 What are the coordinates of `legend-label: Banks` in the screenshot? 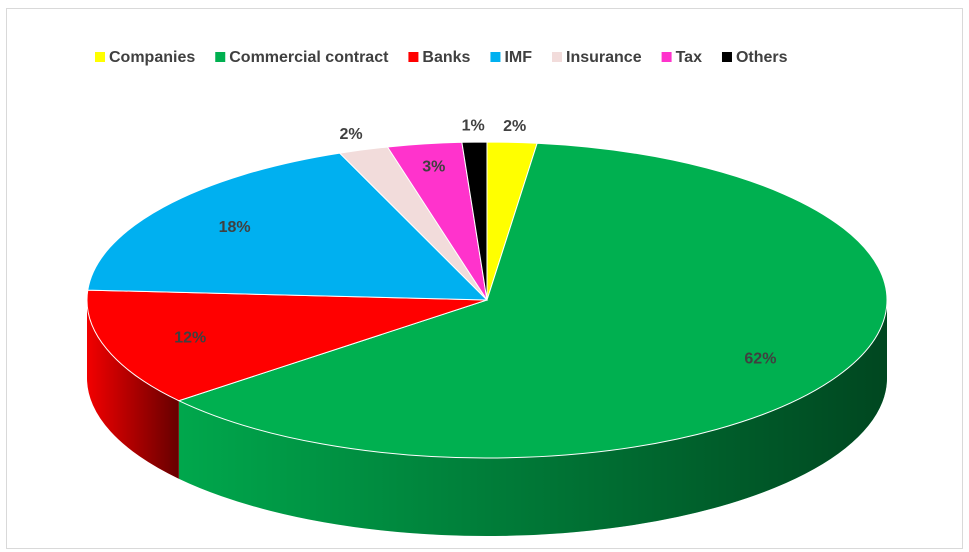 It's located at (446, 57).